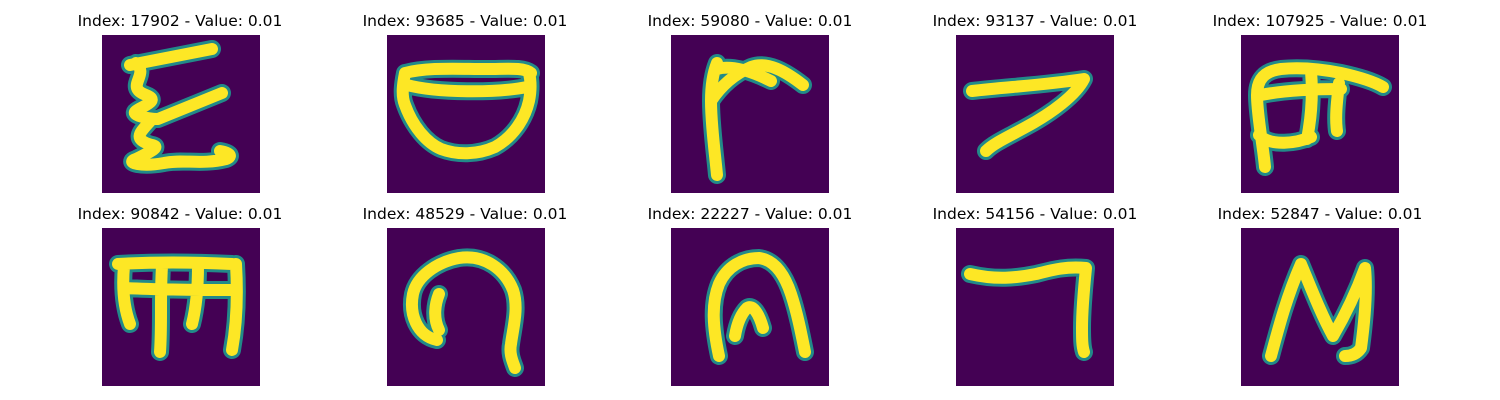 Image resolution: width=1500 pixels, height=400 pixels. I want to click on panel-title: Index: 22227 - Value: 0.01, so click(750, 214).